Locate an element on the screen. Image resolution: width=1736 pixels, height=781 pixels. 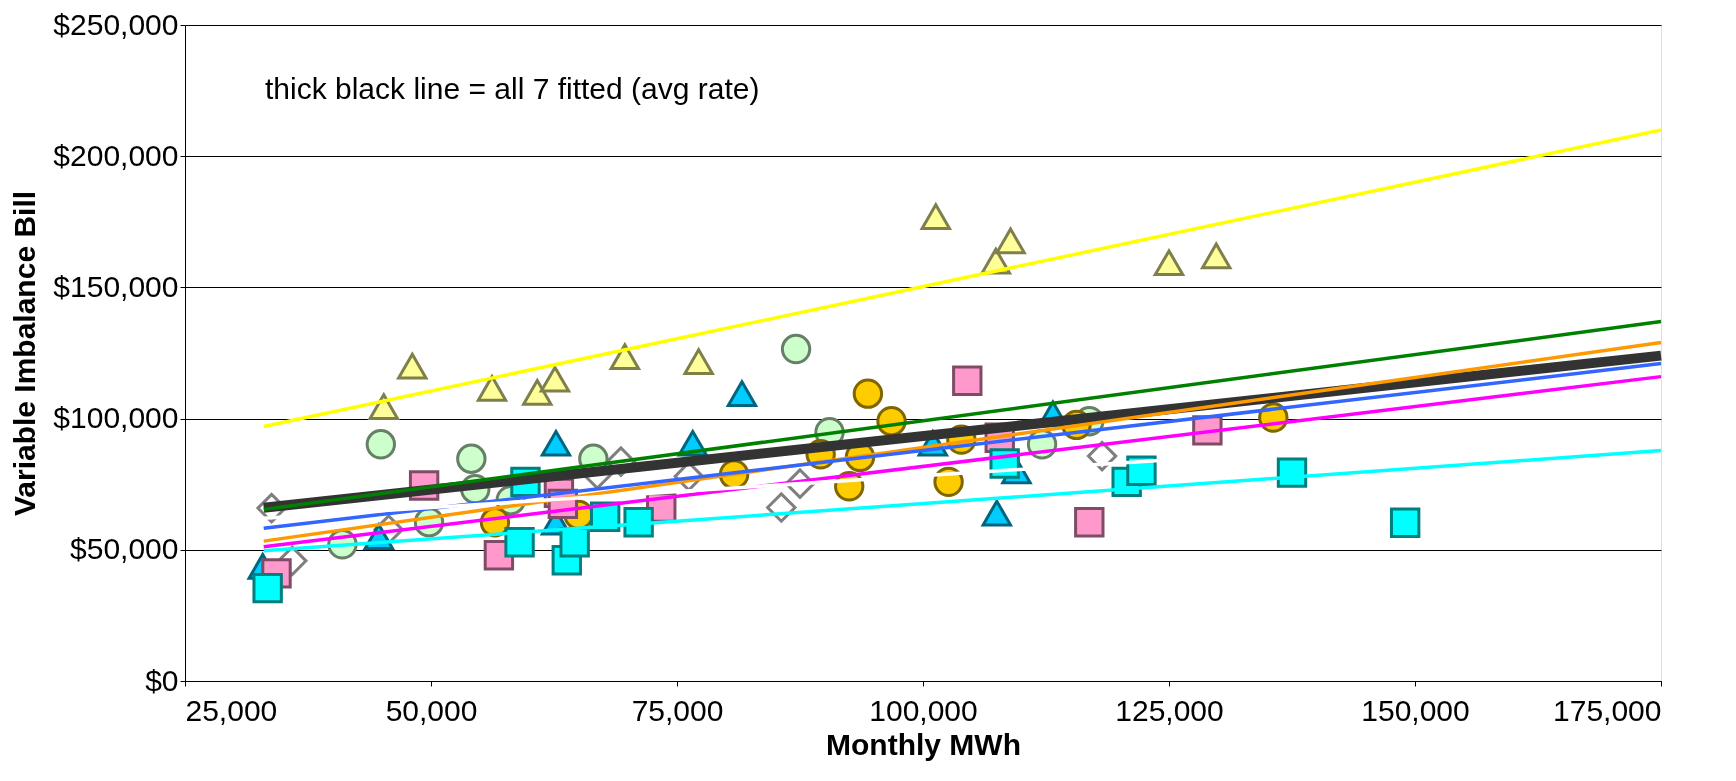
x-tick-label: 50,000 is located at coordinates (431, 710).